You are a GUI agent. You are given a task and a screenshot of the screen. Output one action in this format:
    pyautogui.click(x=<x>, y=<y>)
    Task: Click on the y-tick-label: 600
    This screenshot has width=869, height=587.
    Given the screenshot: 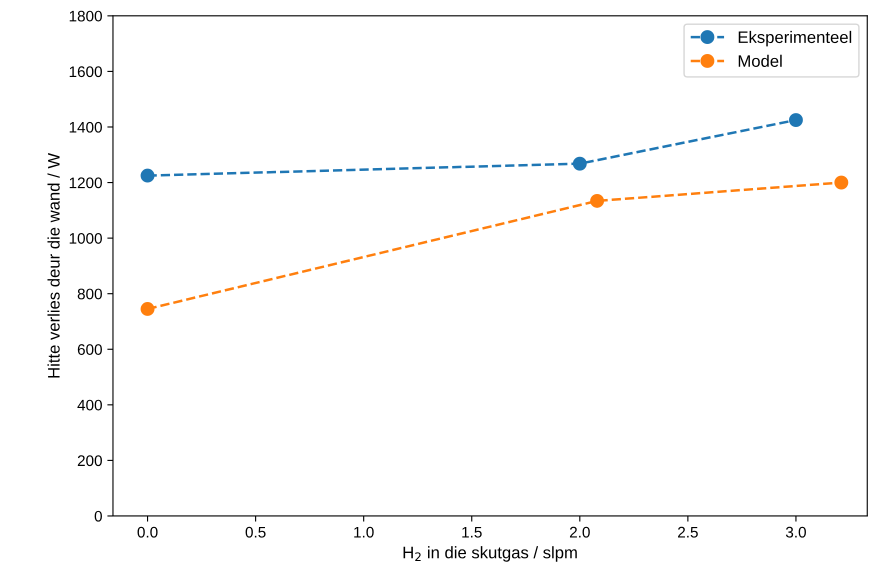 What is the action you would take?
    pyautogui.click(x=90, y=349)
    